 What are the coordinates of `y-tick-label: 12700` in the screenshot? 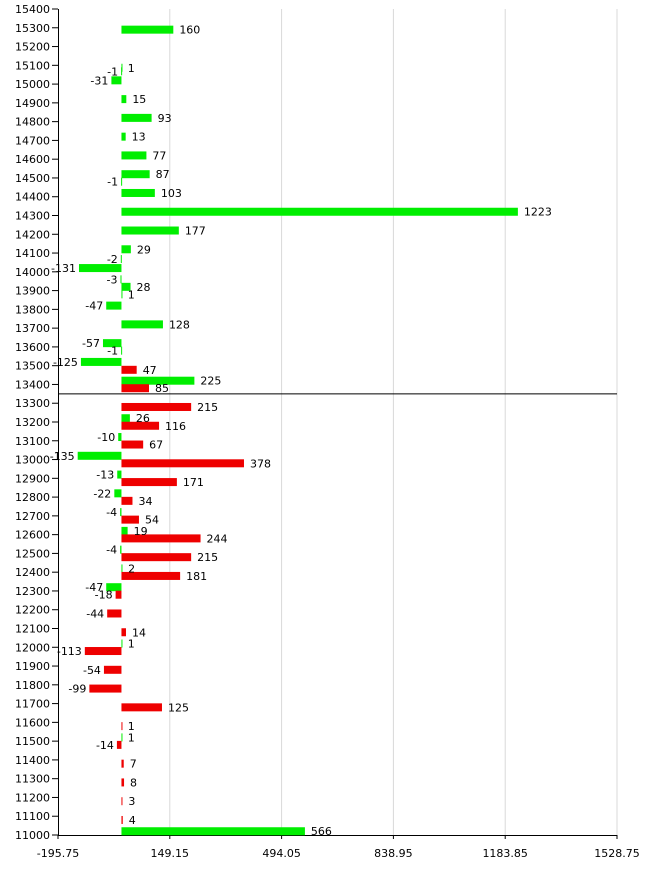 It's located at (32, 516).